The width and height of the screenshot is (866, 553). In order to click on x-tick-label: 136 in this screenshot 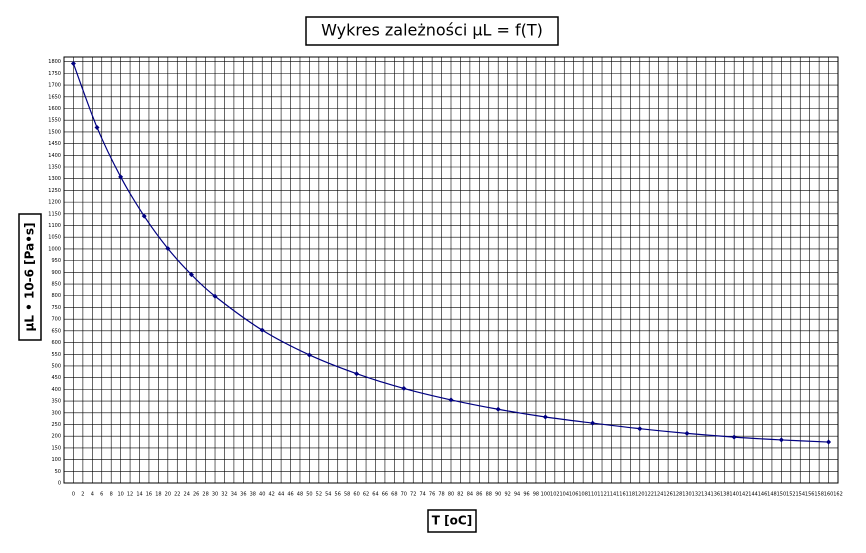, I will do `click(716, 495)`.